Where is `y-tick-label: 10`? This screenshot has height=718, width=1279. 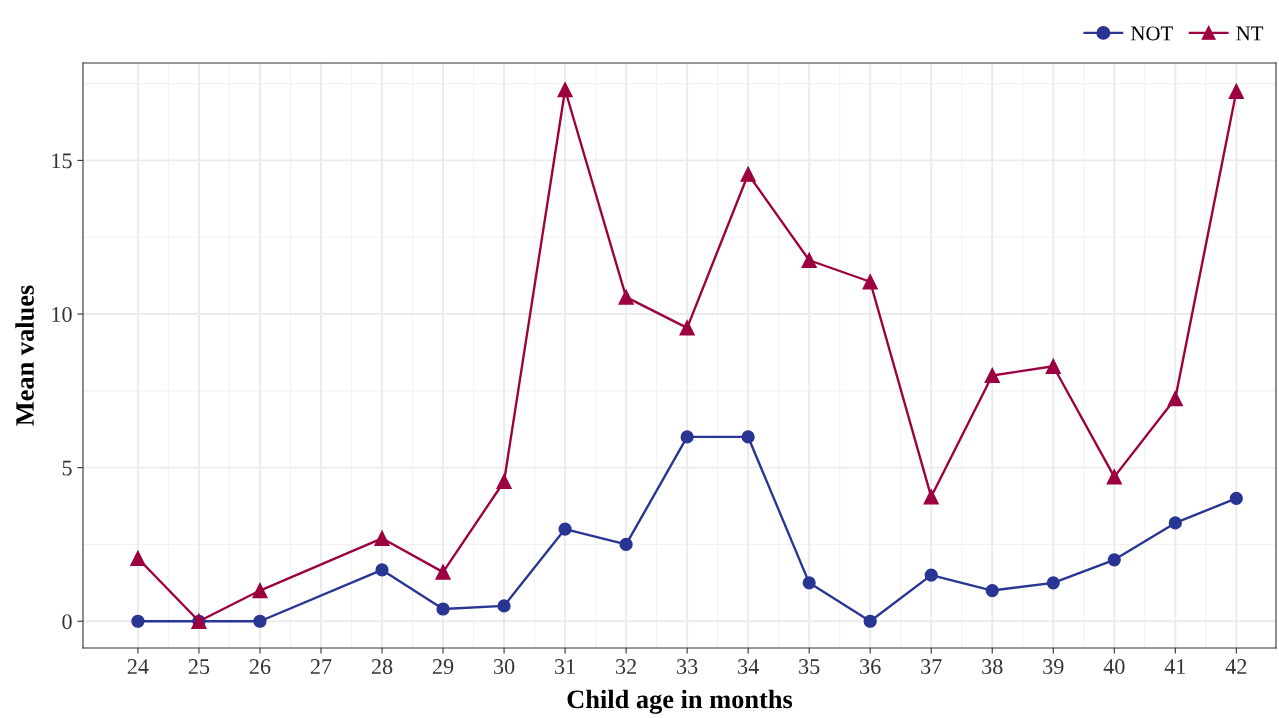
y-tick-label: 10 is located at coordinates (62, 314).